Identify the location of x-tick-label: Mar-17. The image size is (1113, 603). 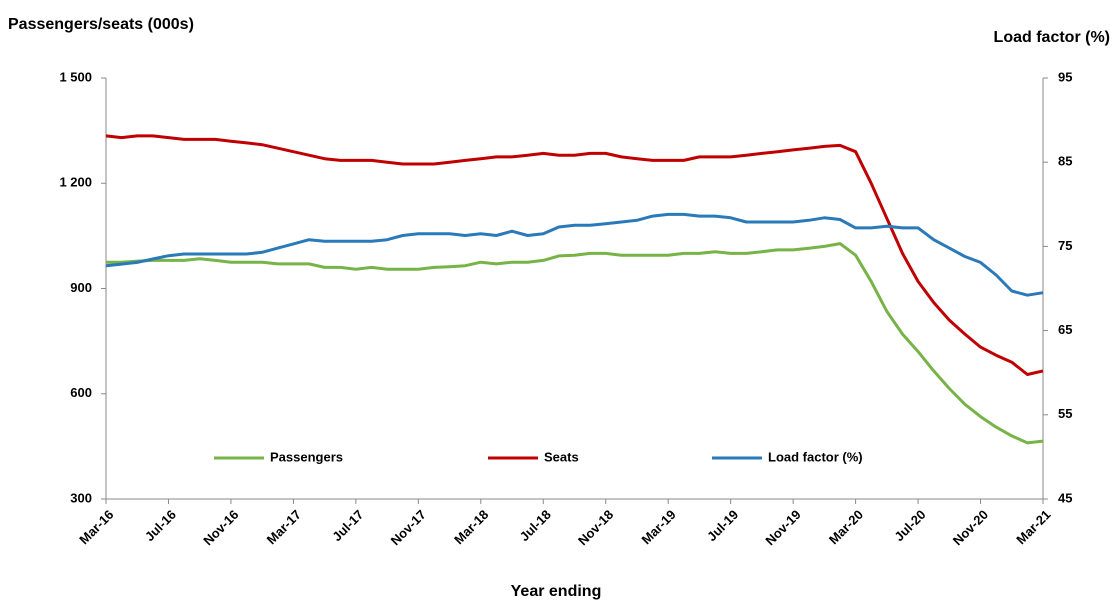
(284, 527).